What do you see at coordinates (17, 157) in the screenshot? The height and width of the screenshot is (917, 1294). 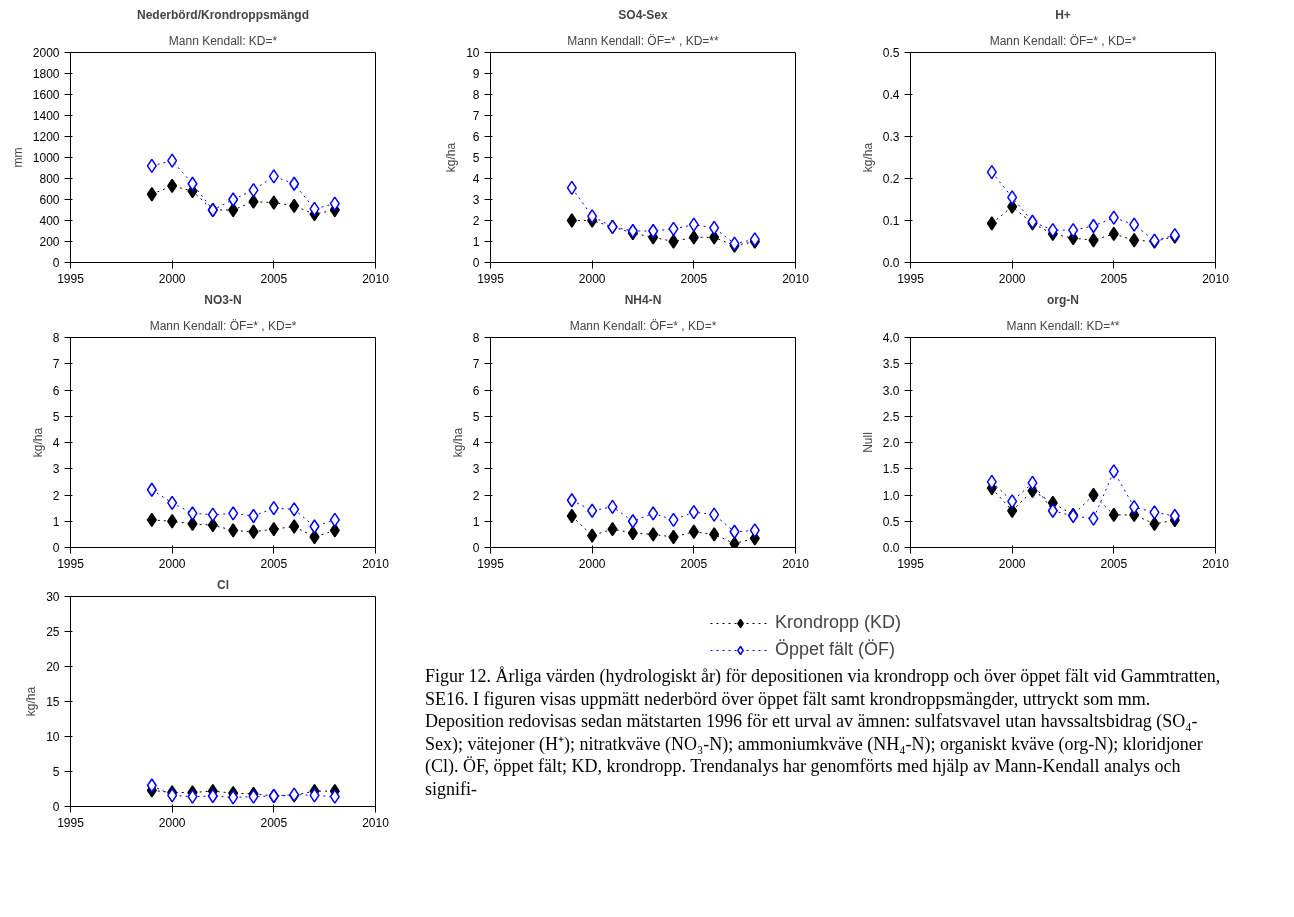 I see `y-axis-title: mm` at bounding box center [17, 157].